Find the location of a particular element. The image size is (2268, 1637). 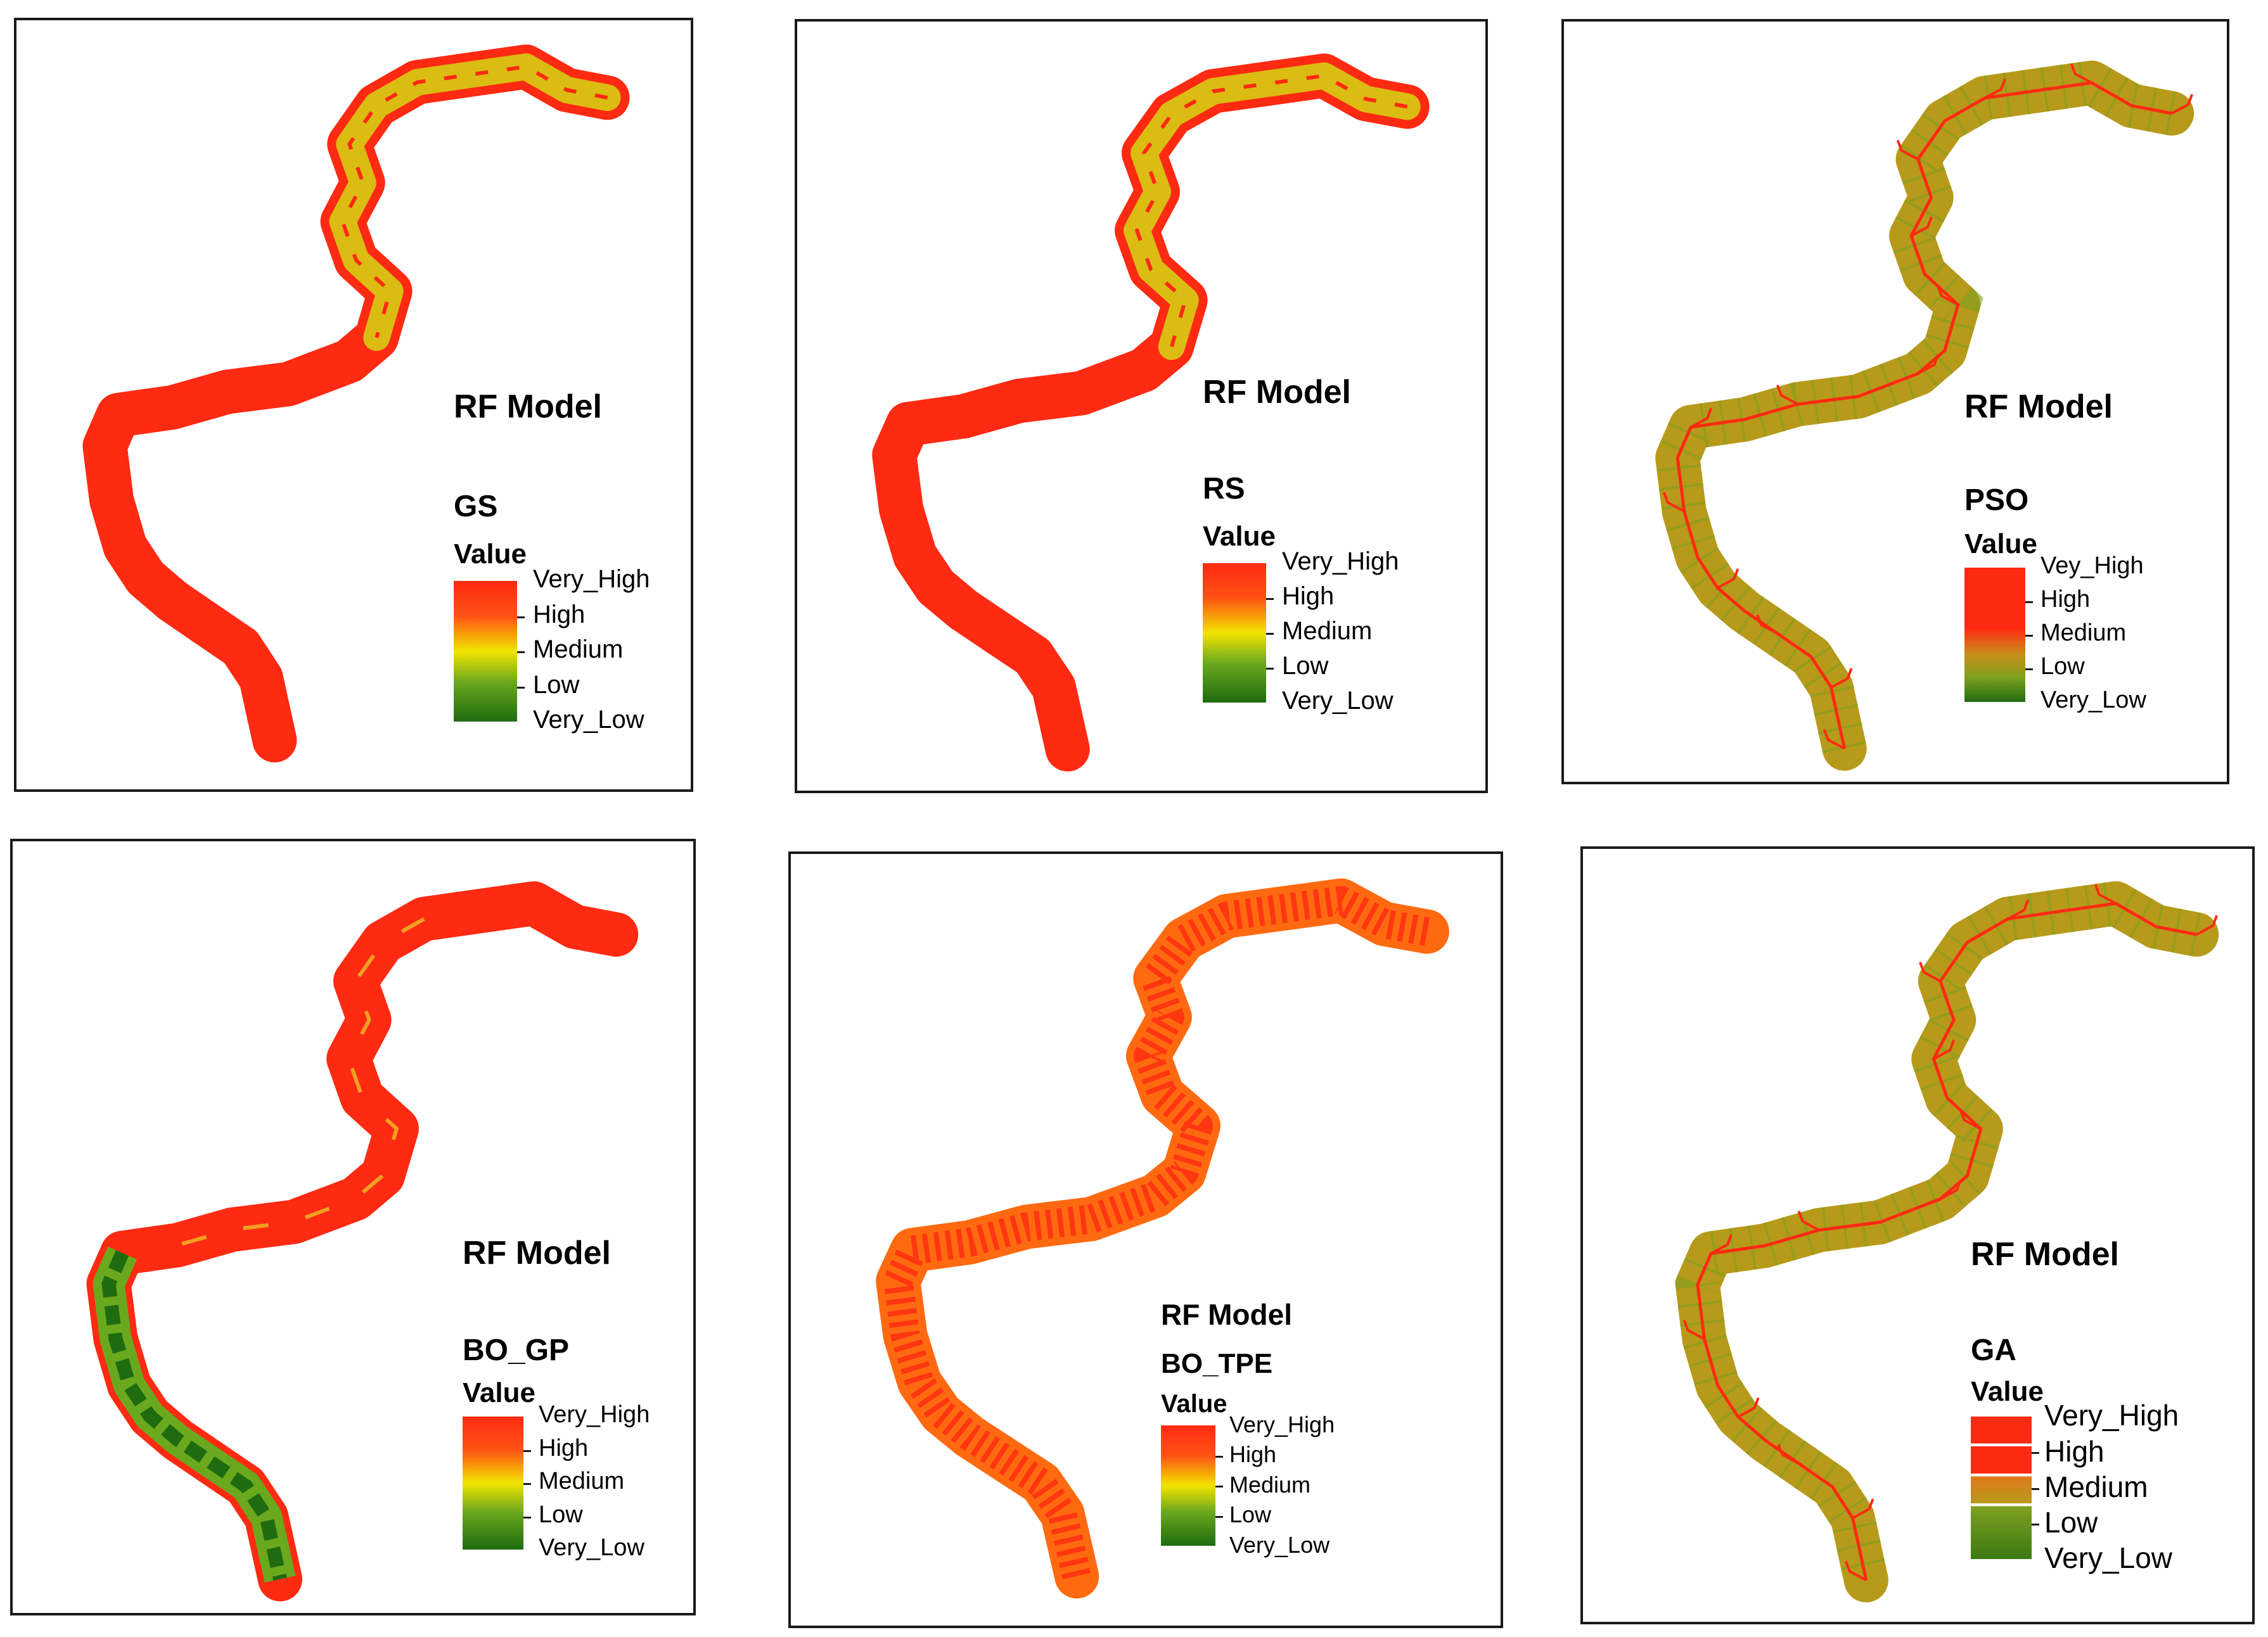

legend-class-label: Vey_High is located at coordinates (2092, 566).